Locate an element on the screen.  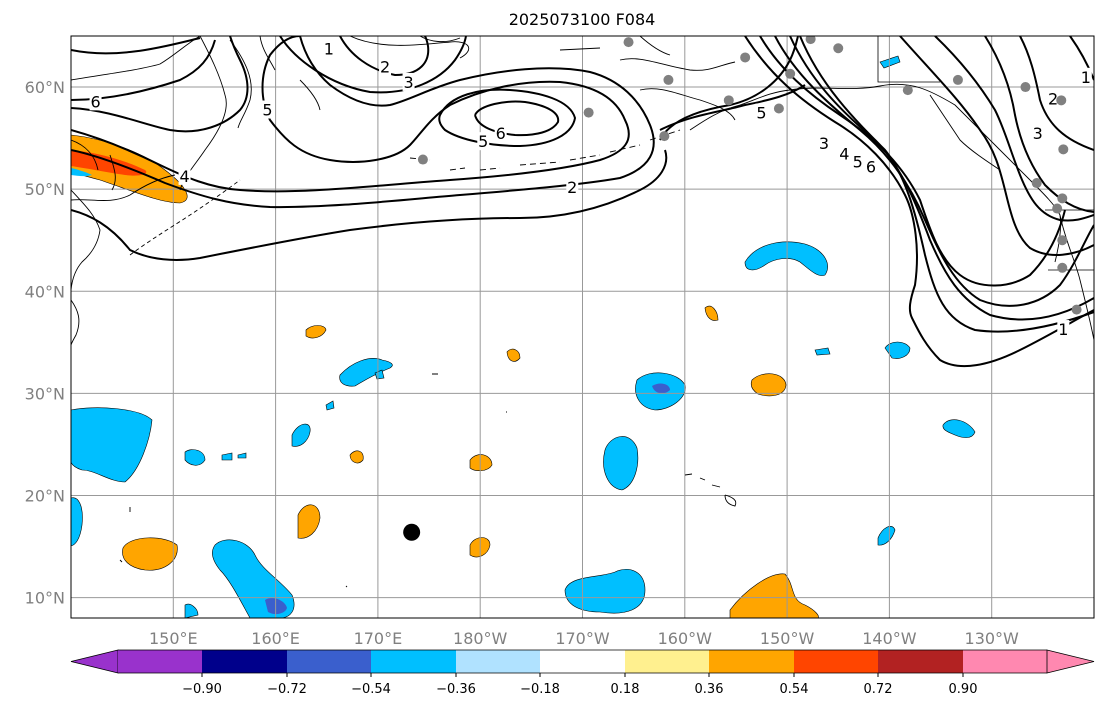
colorbar-tick-label: 0.90 is located at coordinates (963, 689).